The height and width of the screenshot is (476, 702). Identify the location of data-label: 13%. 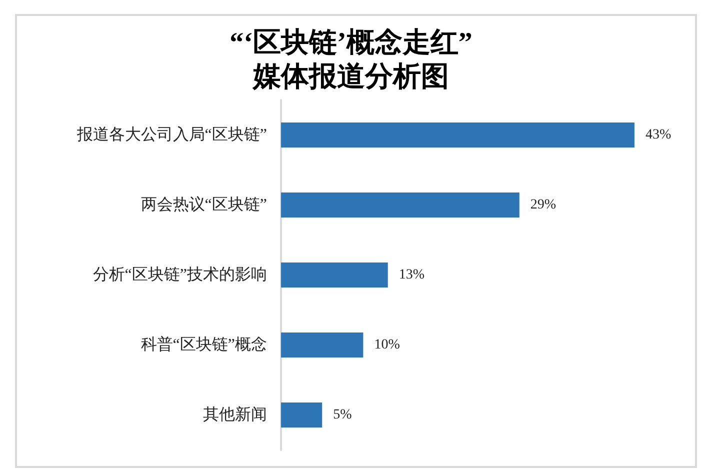
(411, 275).